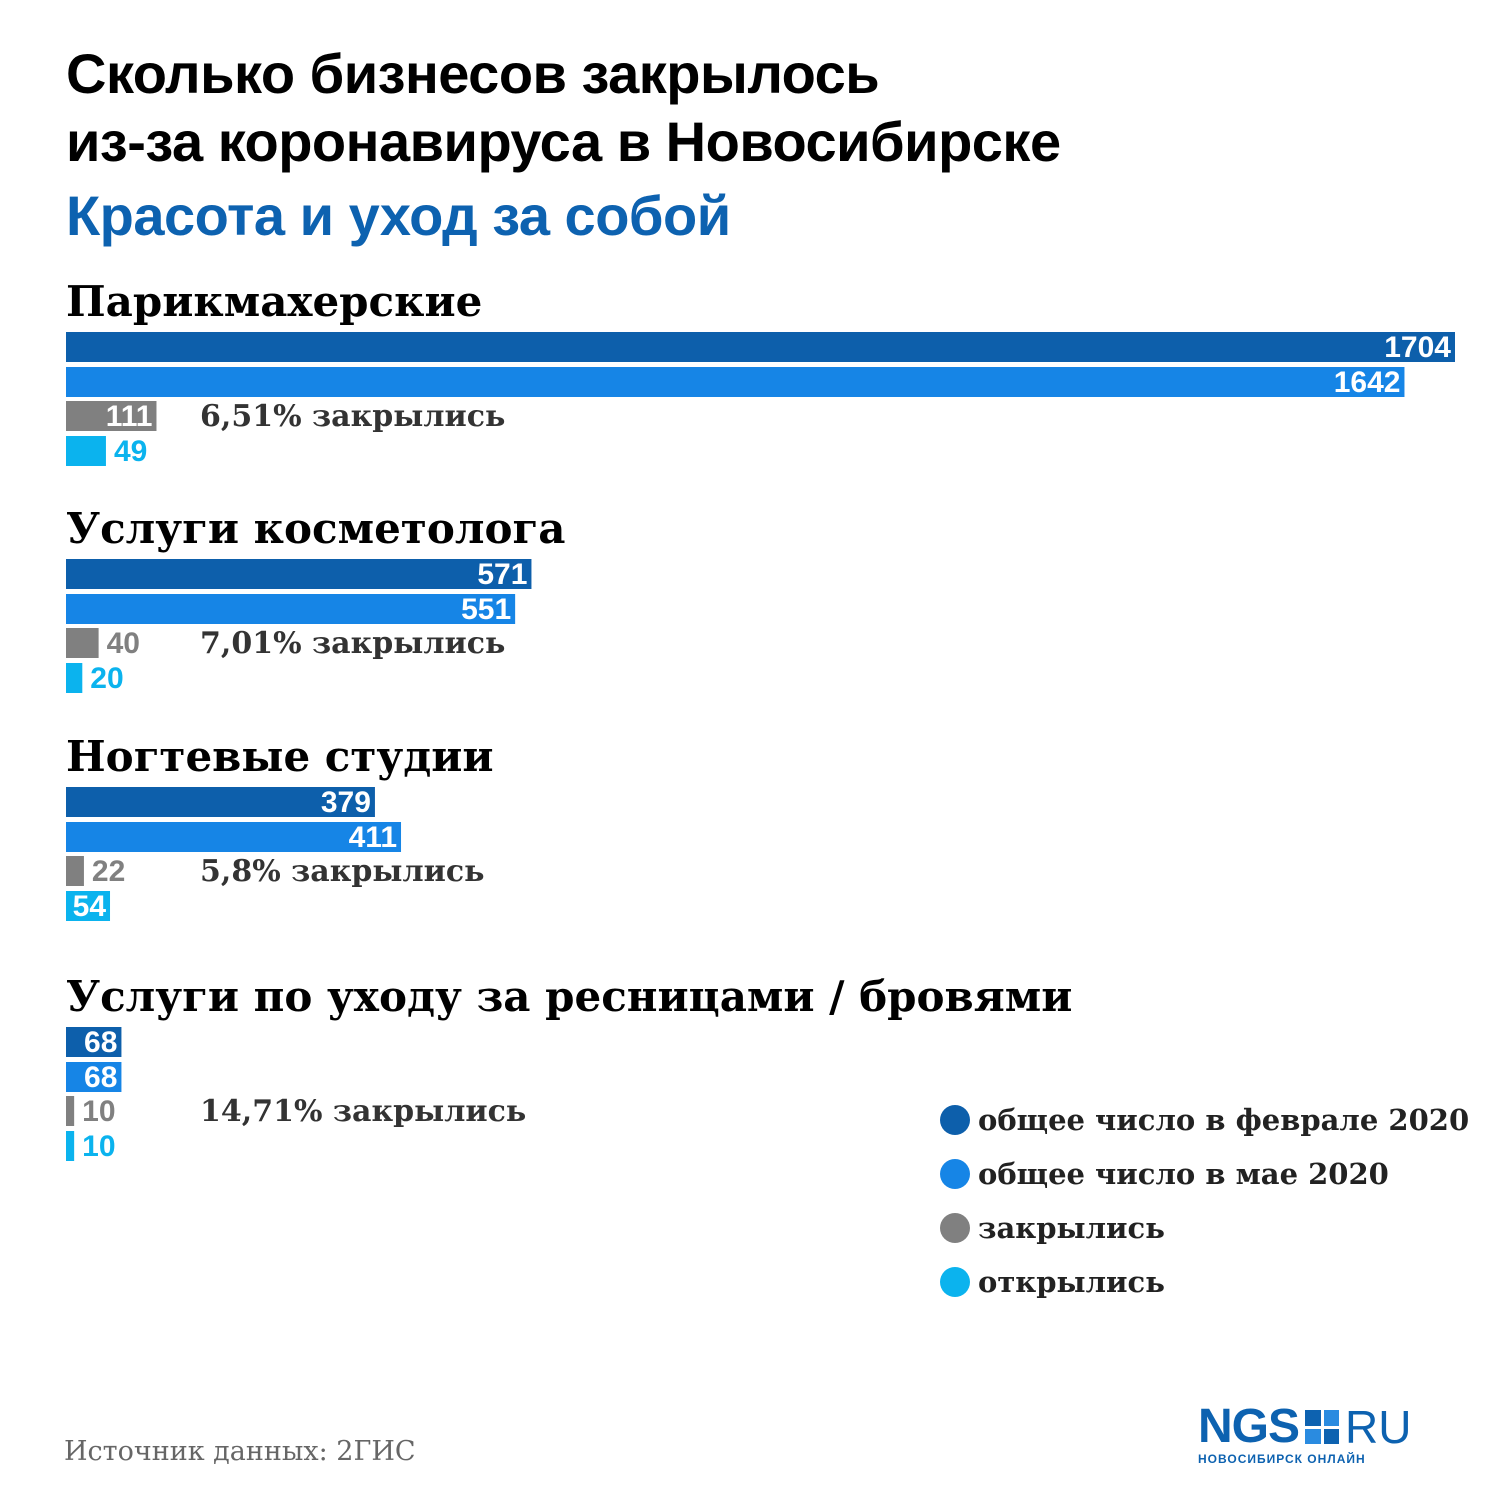 The width and height of the screenshot is (1501, 1501). Describe the element at coordinates (240, 1451) in the screenshot. I see `data-source-note: Источник данных: 2ГИС` at that location.